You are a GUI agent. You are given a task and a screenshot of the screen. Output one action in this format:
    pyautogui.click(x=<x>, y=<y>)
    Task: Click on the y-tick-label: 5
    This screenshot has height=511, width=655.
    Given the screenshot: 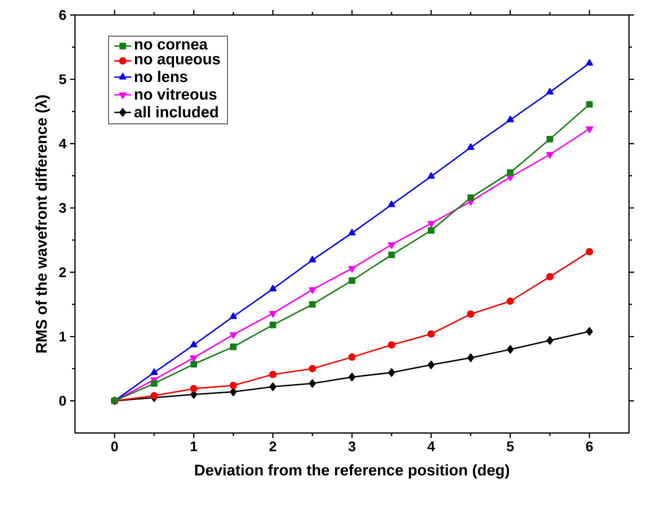 What is the action you would take?
    pyautogui.click(x=62, y=79)
    